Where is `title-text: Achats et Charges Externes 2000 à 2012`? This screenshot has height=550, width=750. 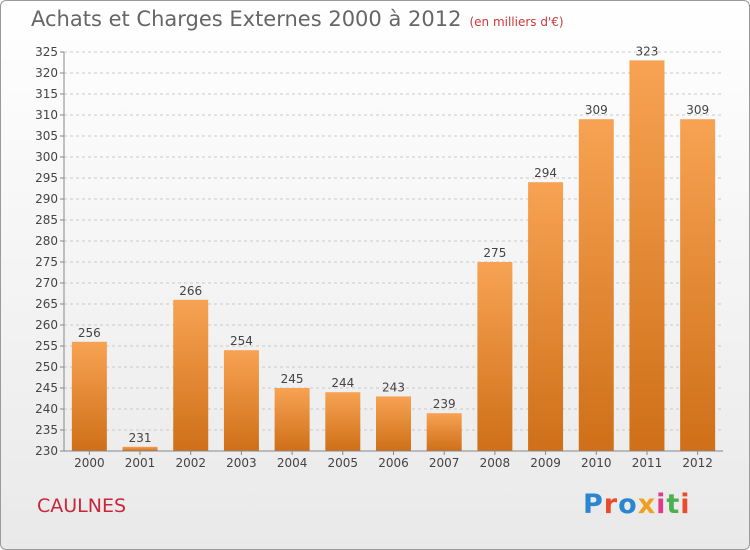 title-text: Achats et Charges Externes 2000 à 2012 is located at coordinates (246, 19).